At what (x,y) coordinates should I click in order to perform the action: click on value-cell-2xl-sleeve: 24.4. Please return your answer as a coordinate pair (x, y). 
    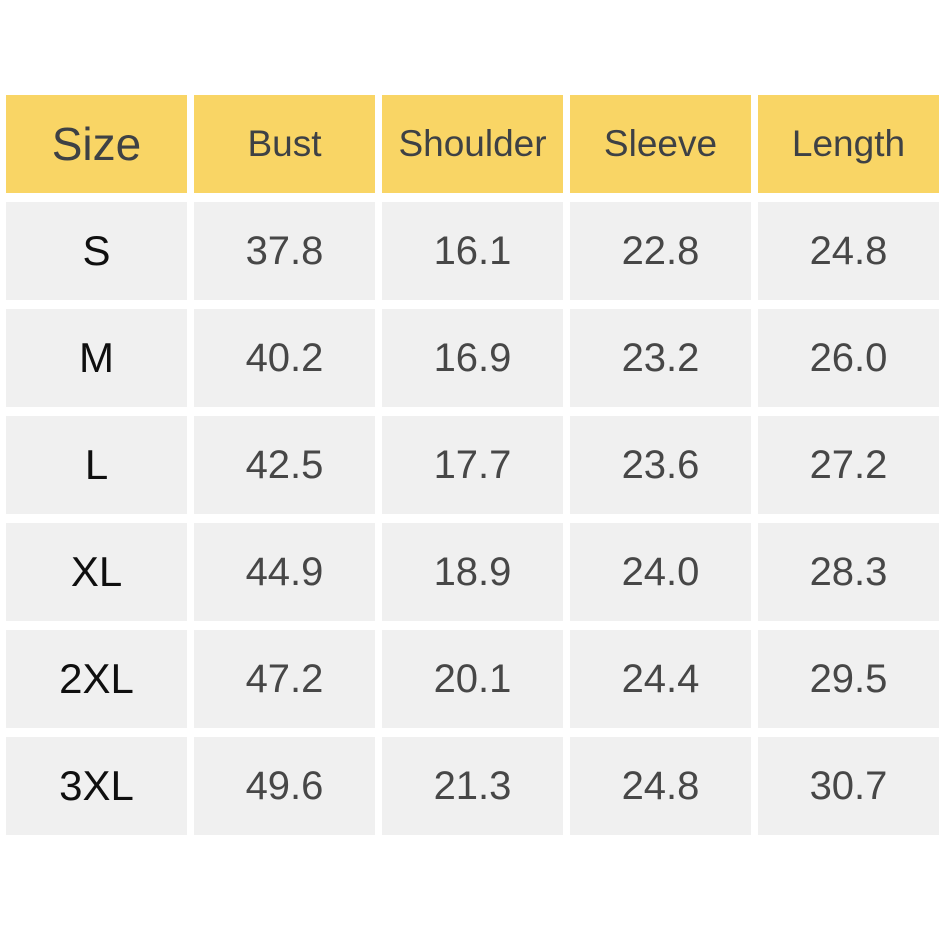
    Looking at the image, I should click on (660, 679).